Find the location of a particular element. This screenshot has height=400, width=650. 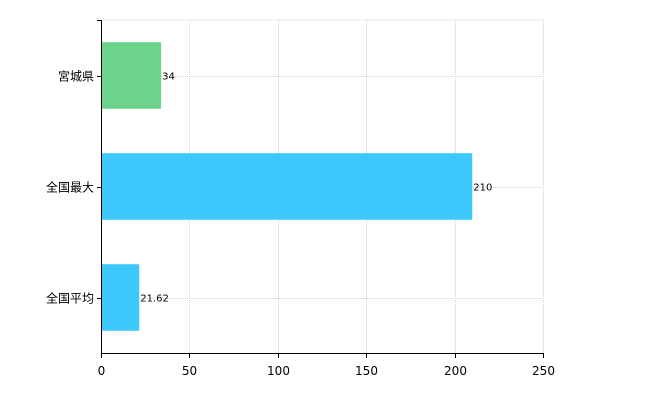

x-tick-label-250: 250 is located at coordinates (543, 371).